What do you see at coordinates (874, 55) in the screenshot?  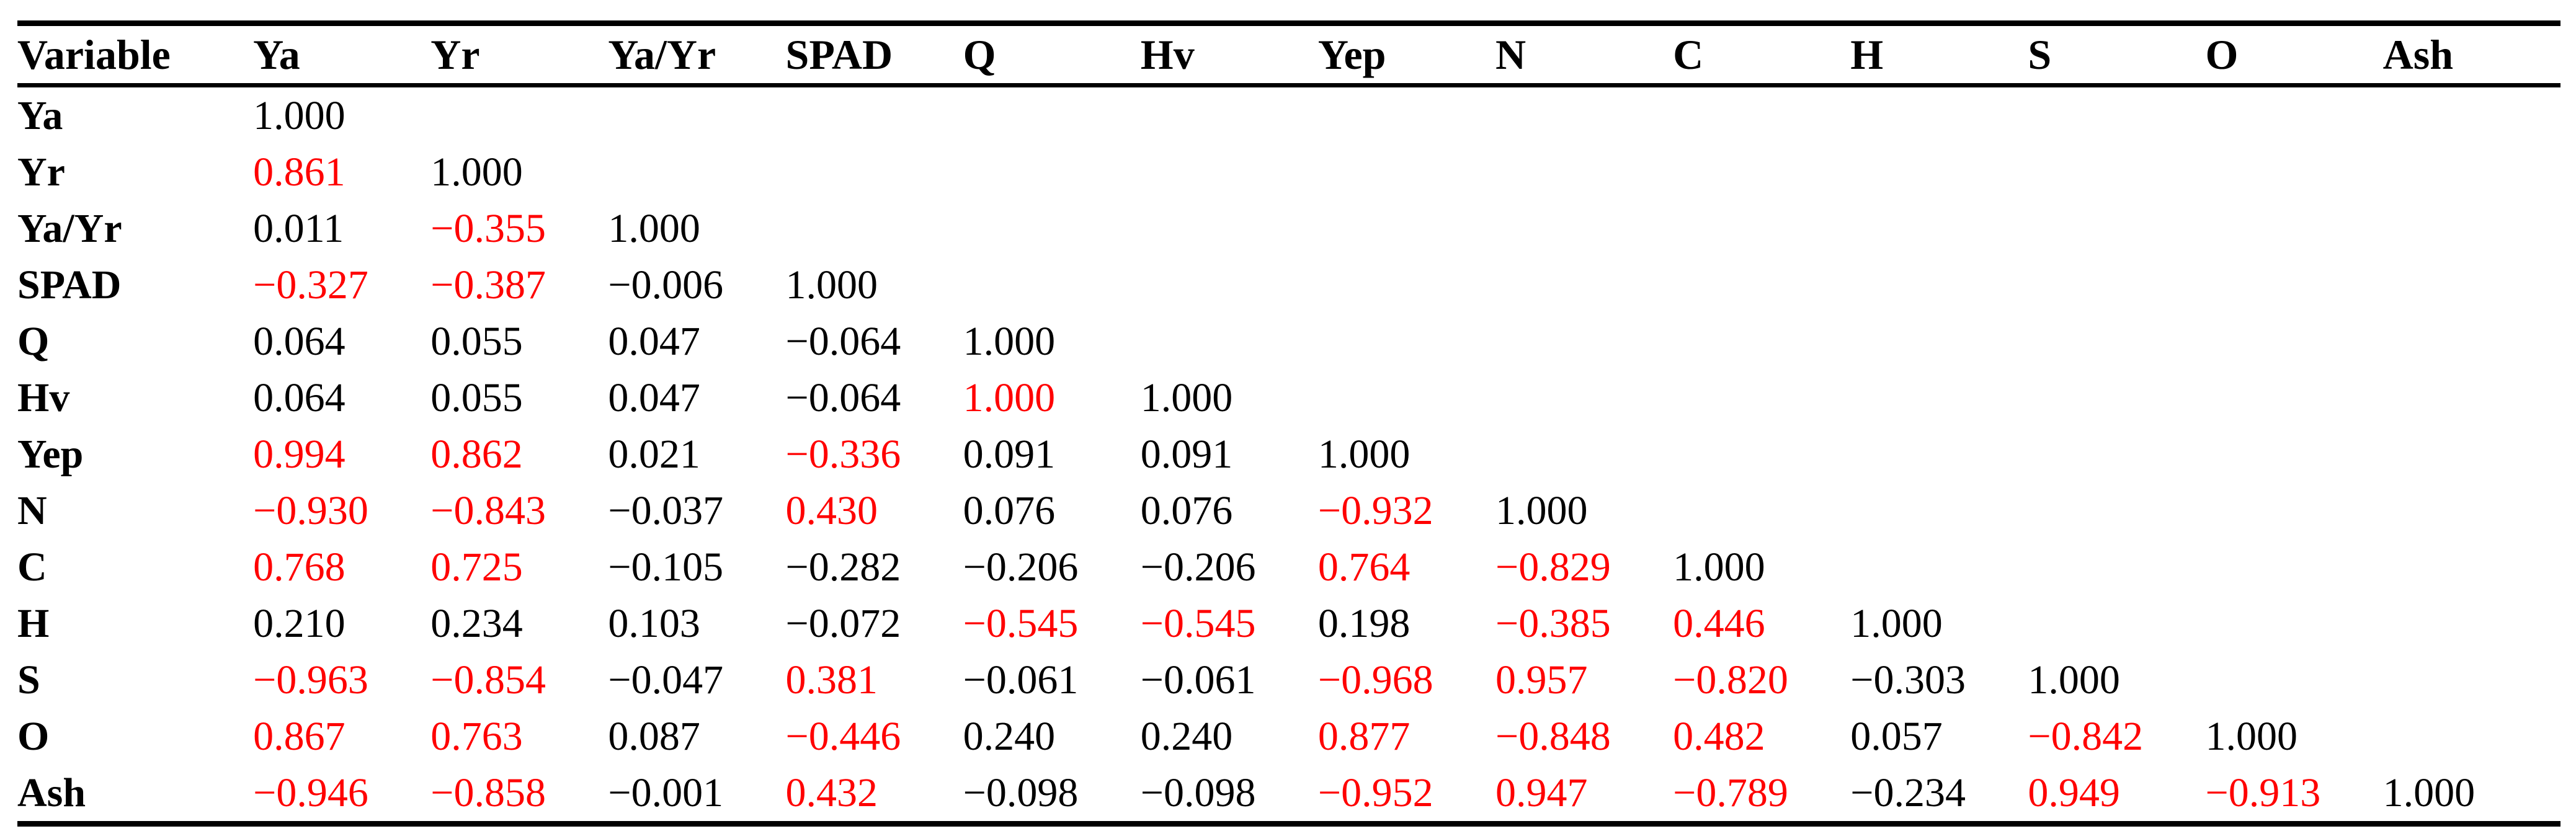 I see `col-header-spad: SPAD` at bounding box center [874, 55].